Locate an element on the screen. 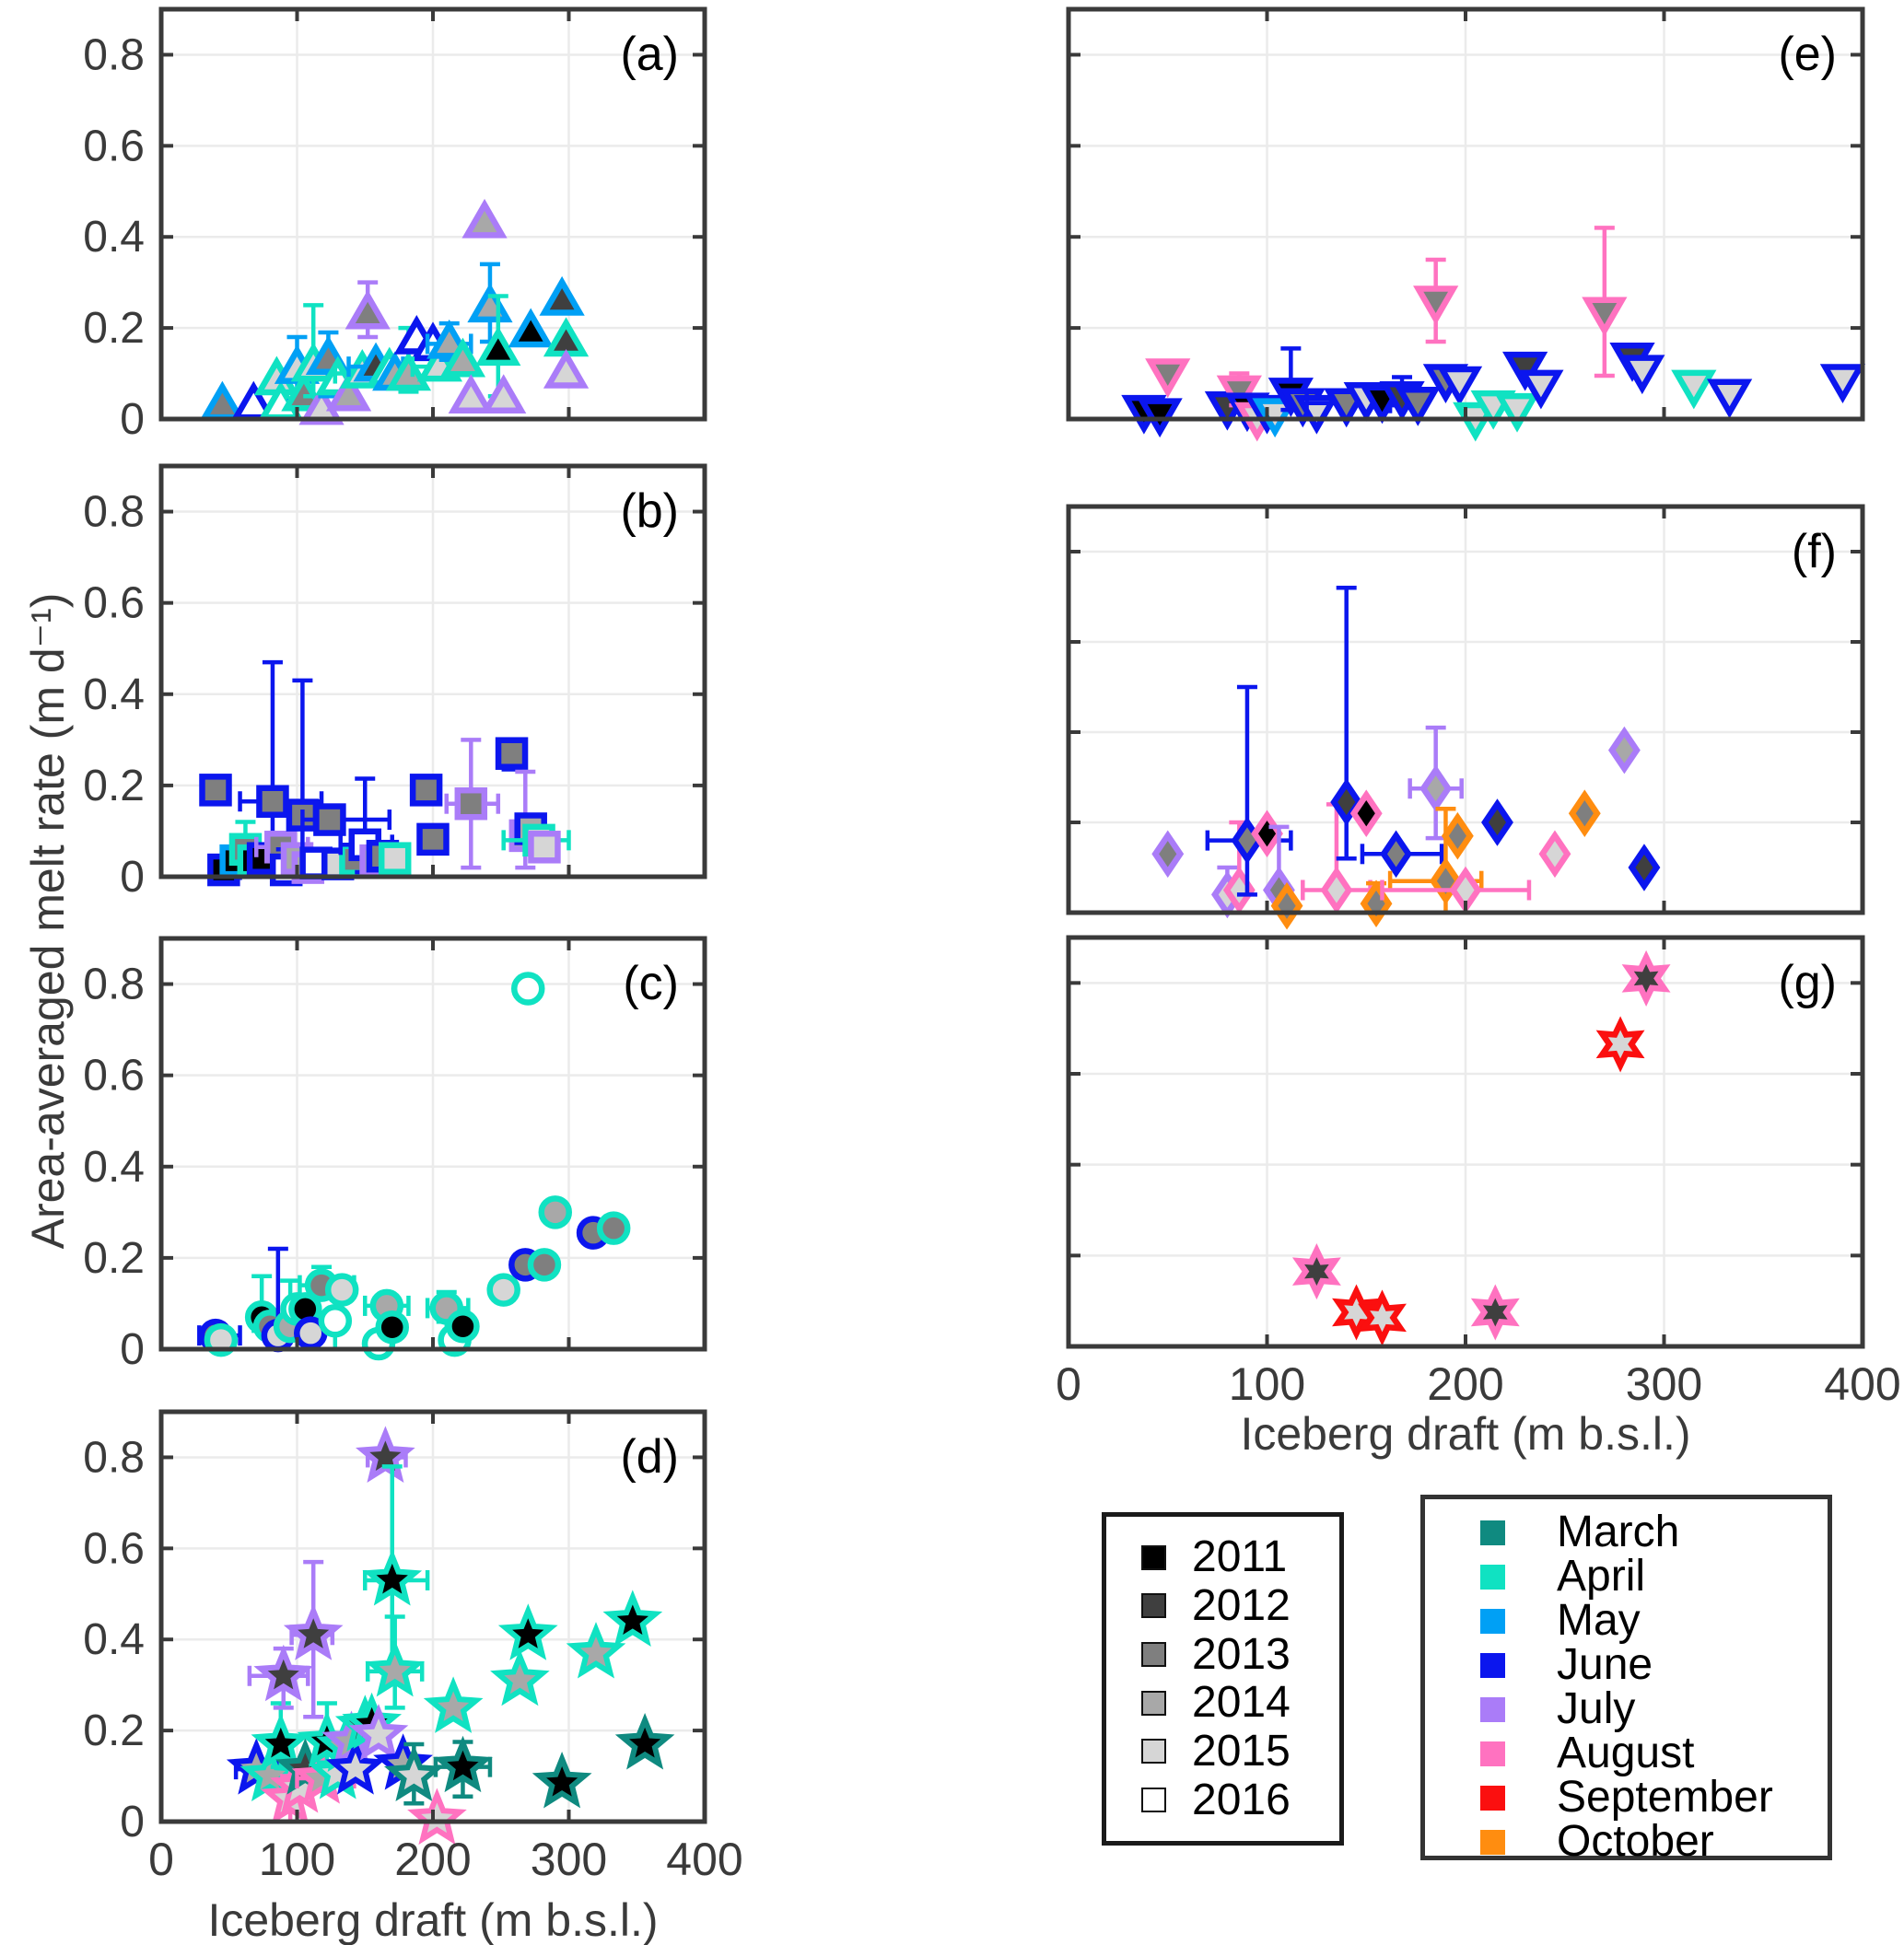  x-tick-label: 200 is located at coordinates (1465, 1384).